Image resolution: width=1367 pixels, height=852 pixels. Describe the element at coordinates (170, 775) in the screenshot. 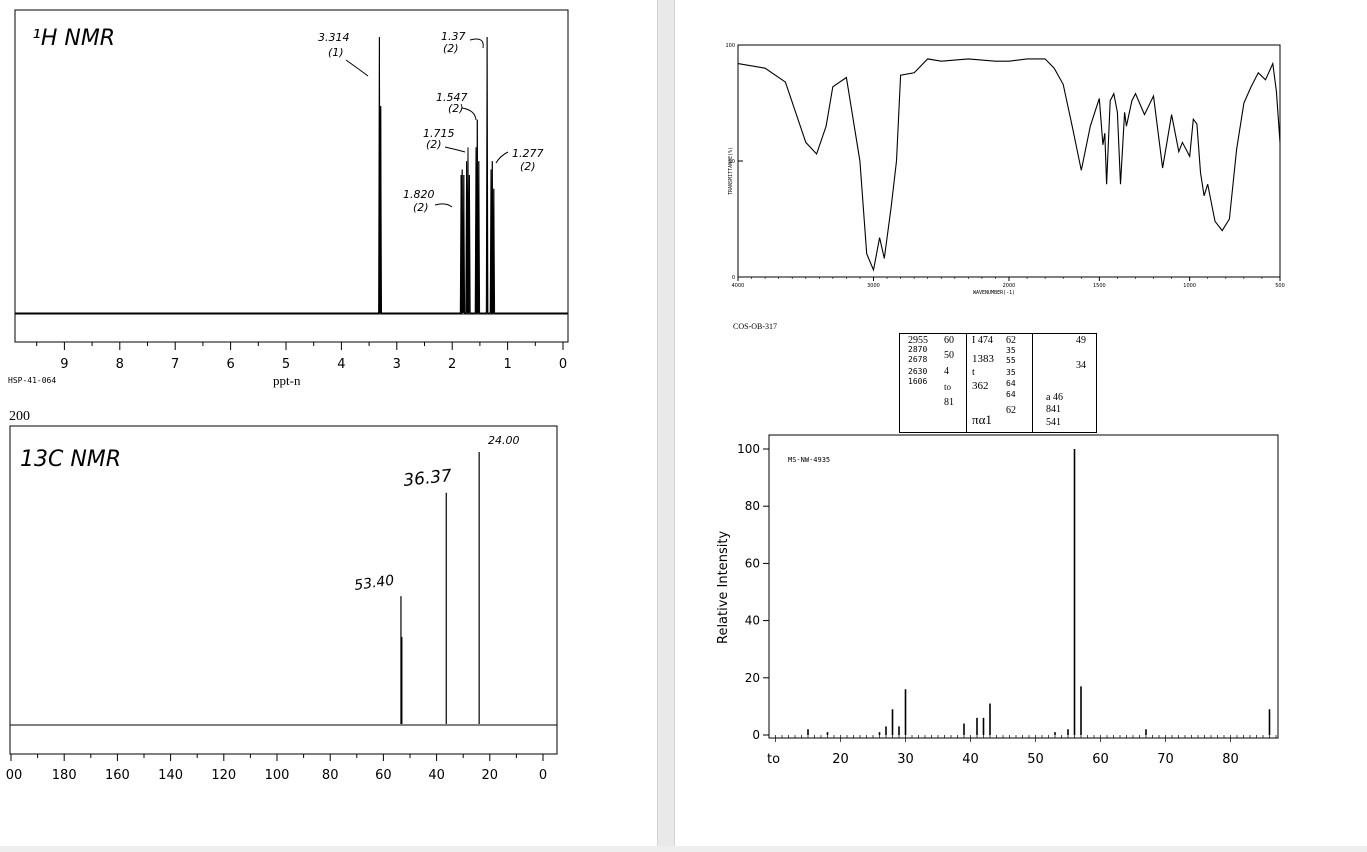

I see `cnmr-tick-label: 140` at that location.